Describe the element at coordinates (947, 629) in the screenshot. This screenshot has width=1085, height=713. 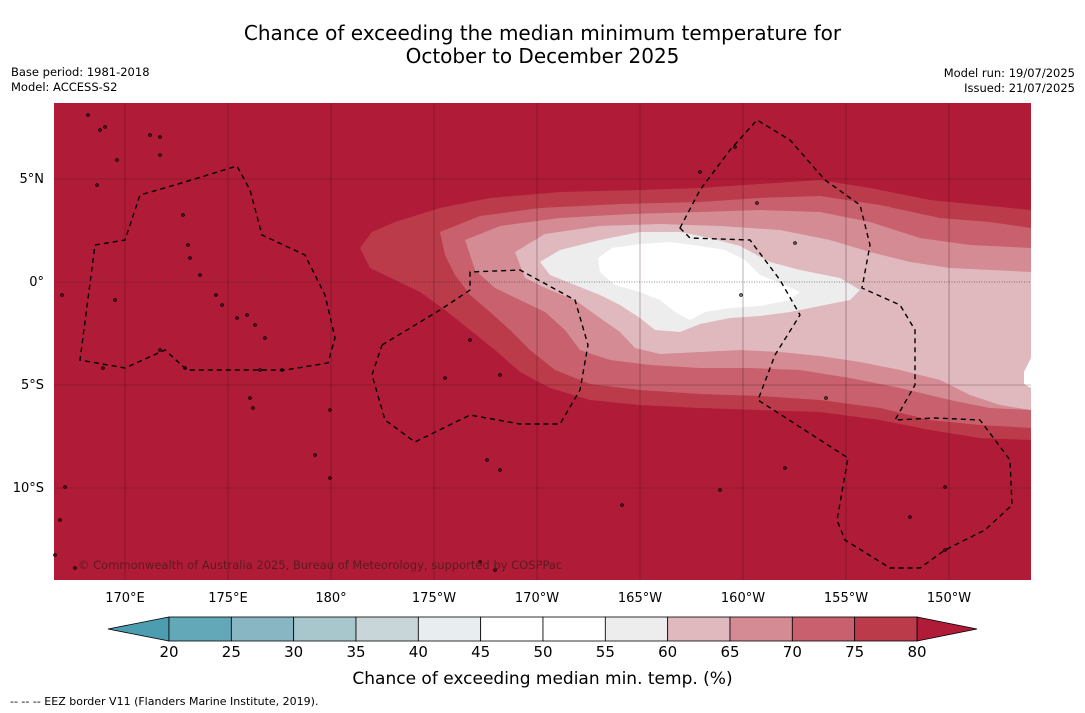
I see `colorbar-over-arrow` at that location.